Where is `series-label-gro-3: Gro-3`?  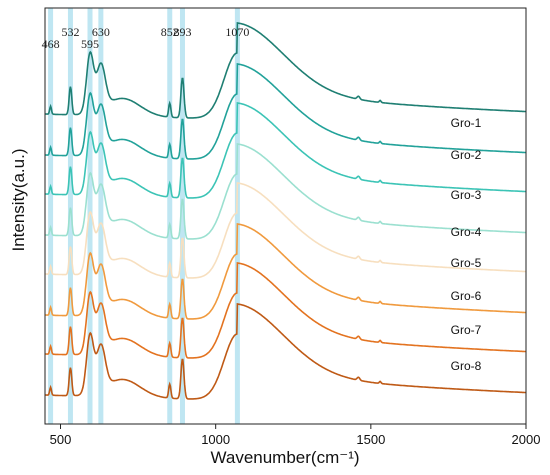 series-label-gro-3: Gro-3 is located at coordinates (466, 195).